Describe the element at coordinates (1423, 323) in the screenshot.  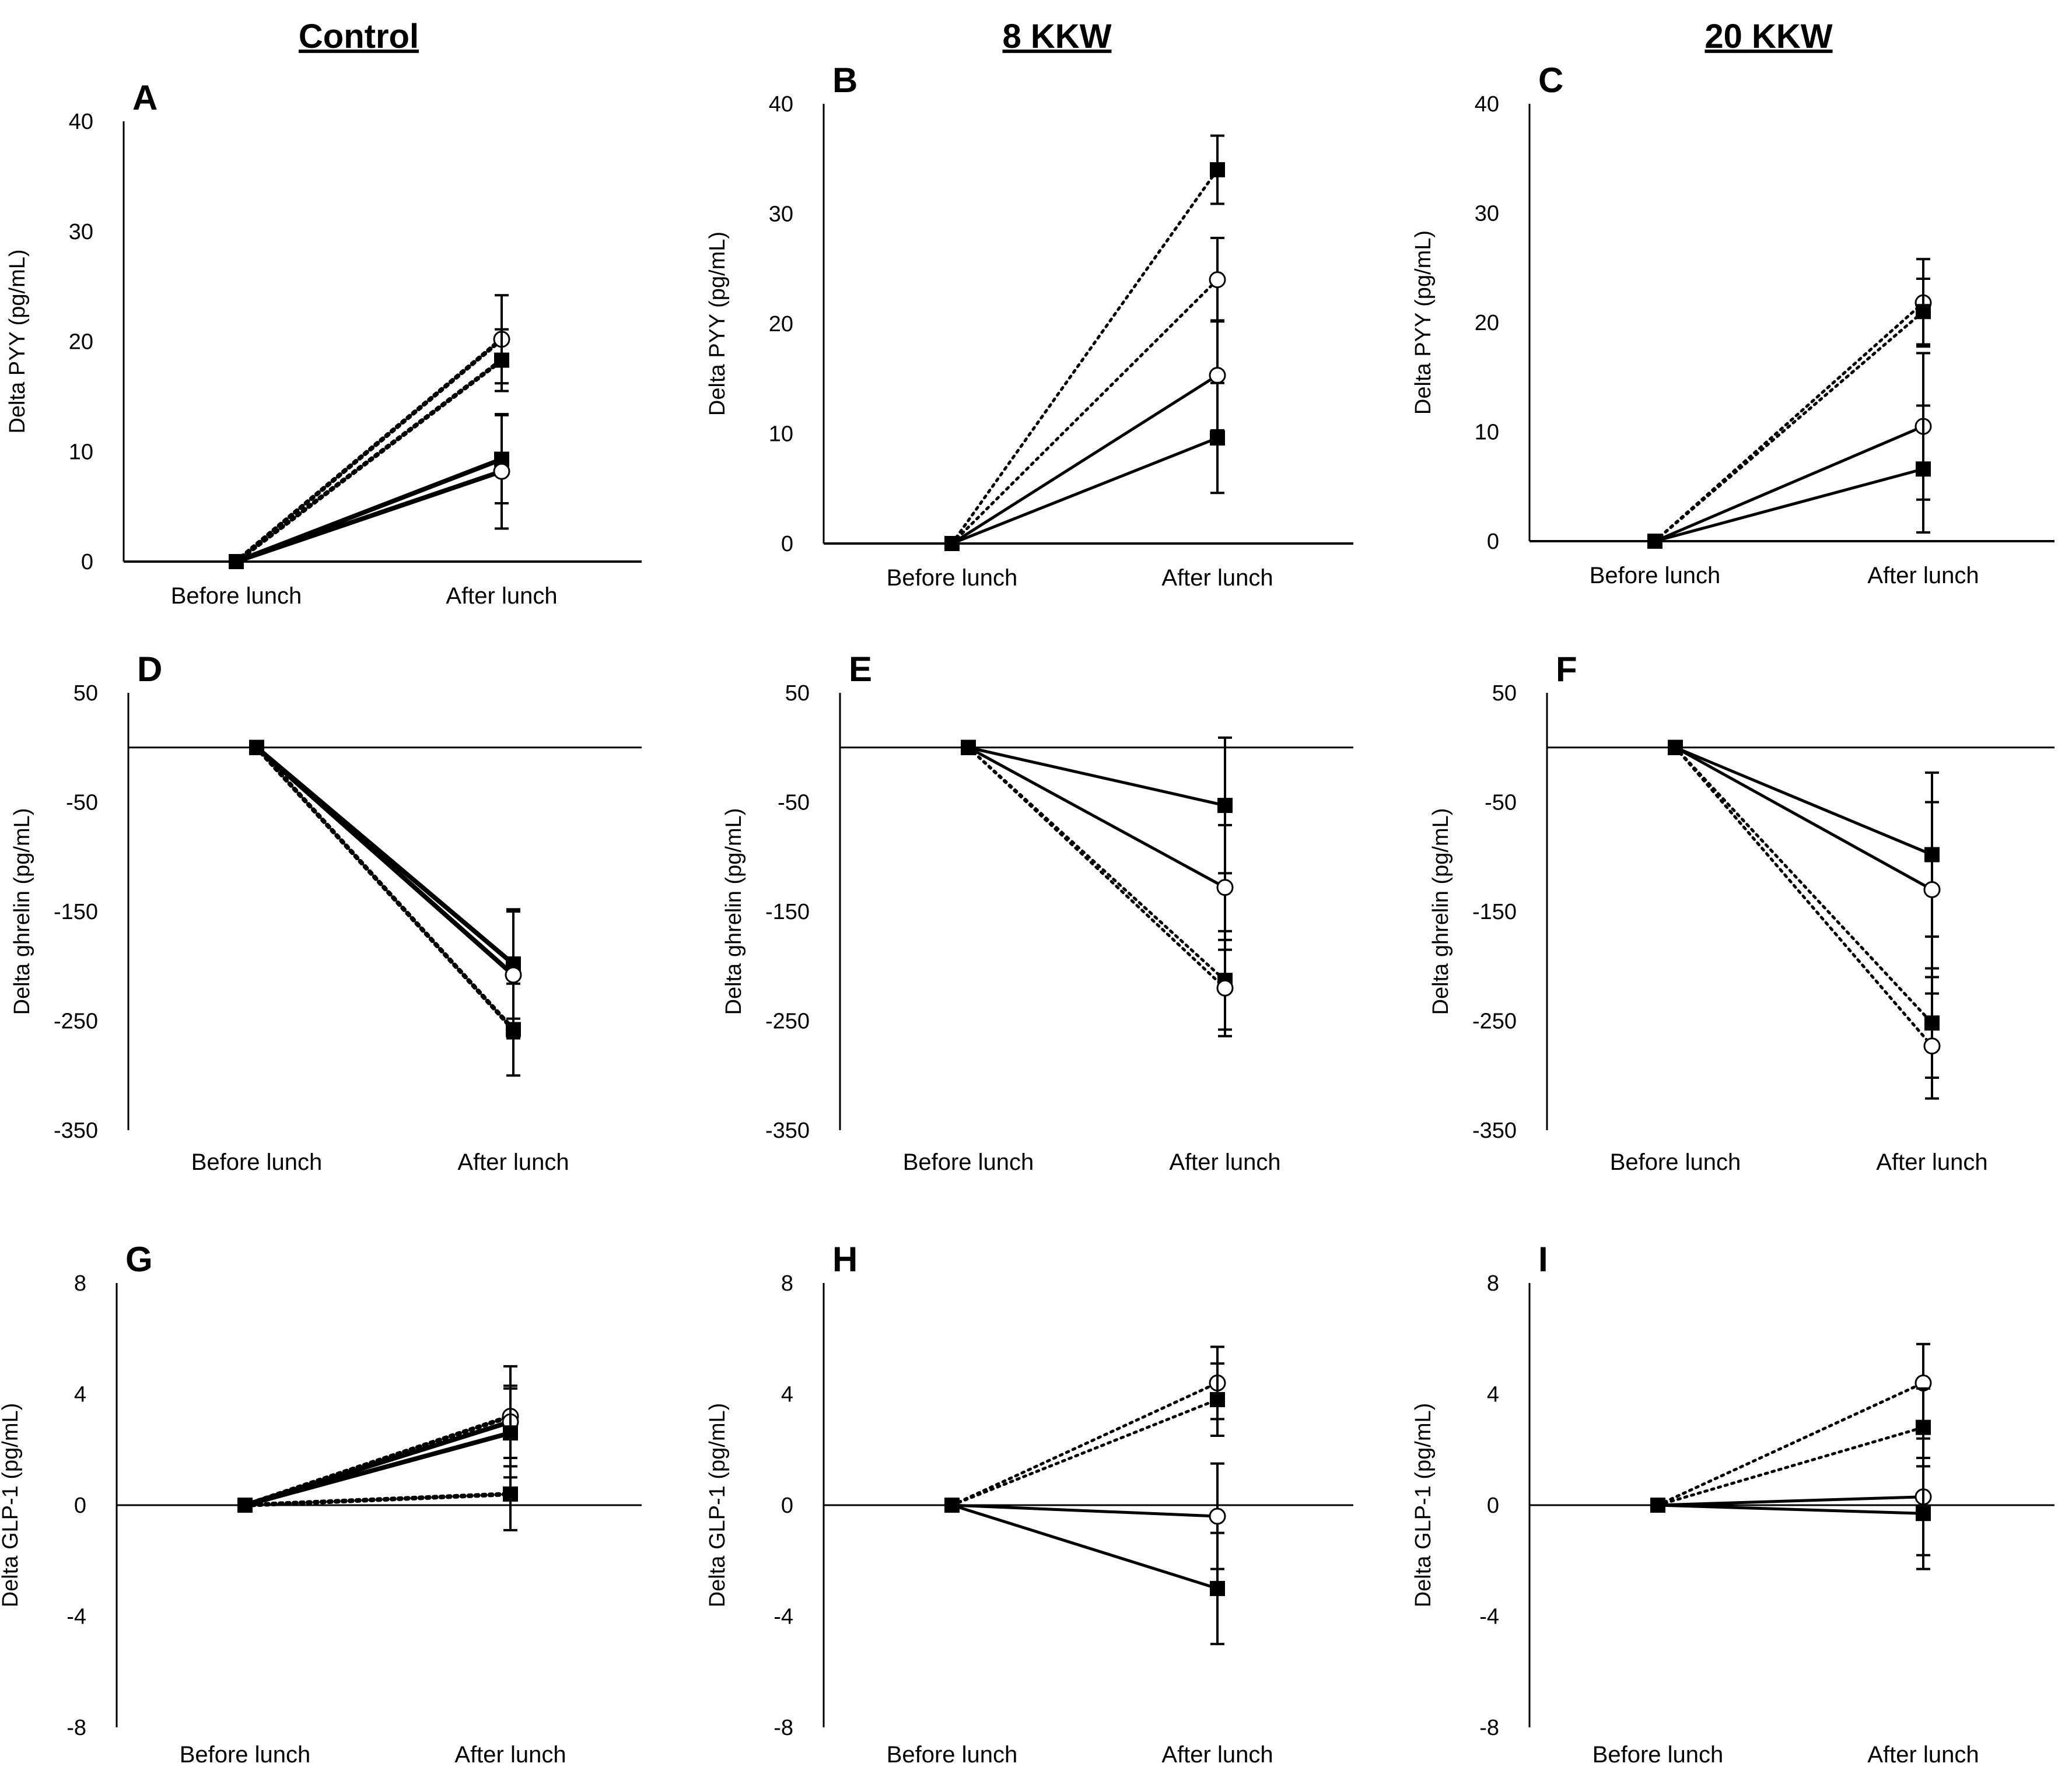
I see `y-axis-title: Delta PYY (pg/mL)` at that location.